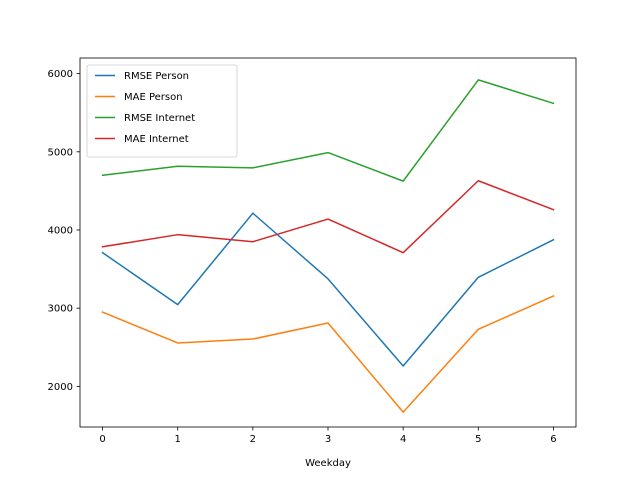 The height and width of the screenshot is (480, 640). I want to click on x-axis: 0 1 2 3 4 5 6, so click(328, 436).